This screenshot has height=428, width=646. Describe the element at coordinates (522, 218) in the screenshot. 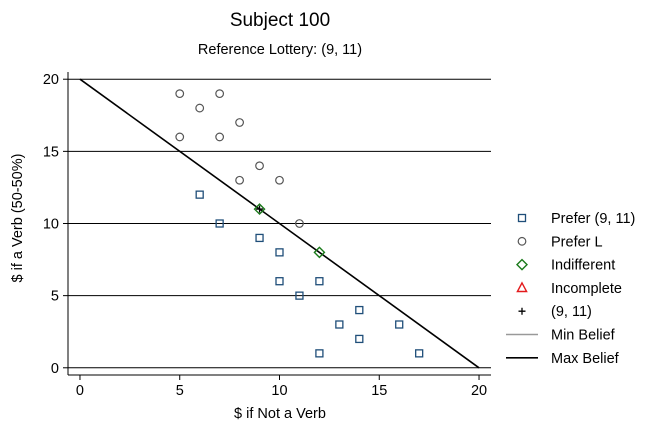

I see `legend-marker-square` at that location.